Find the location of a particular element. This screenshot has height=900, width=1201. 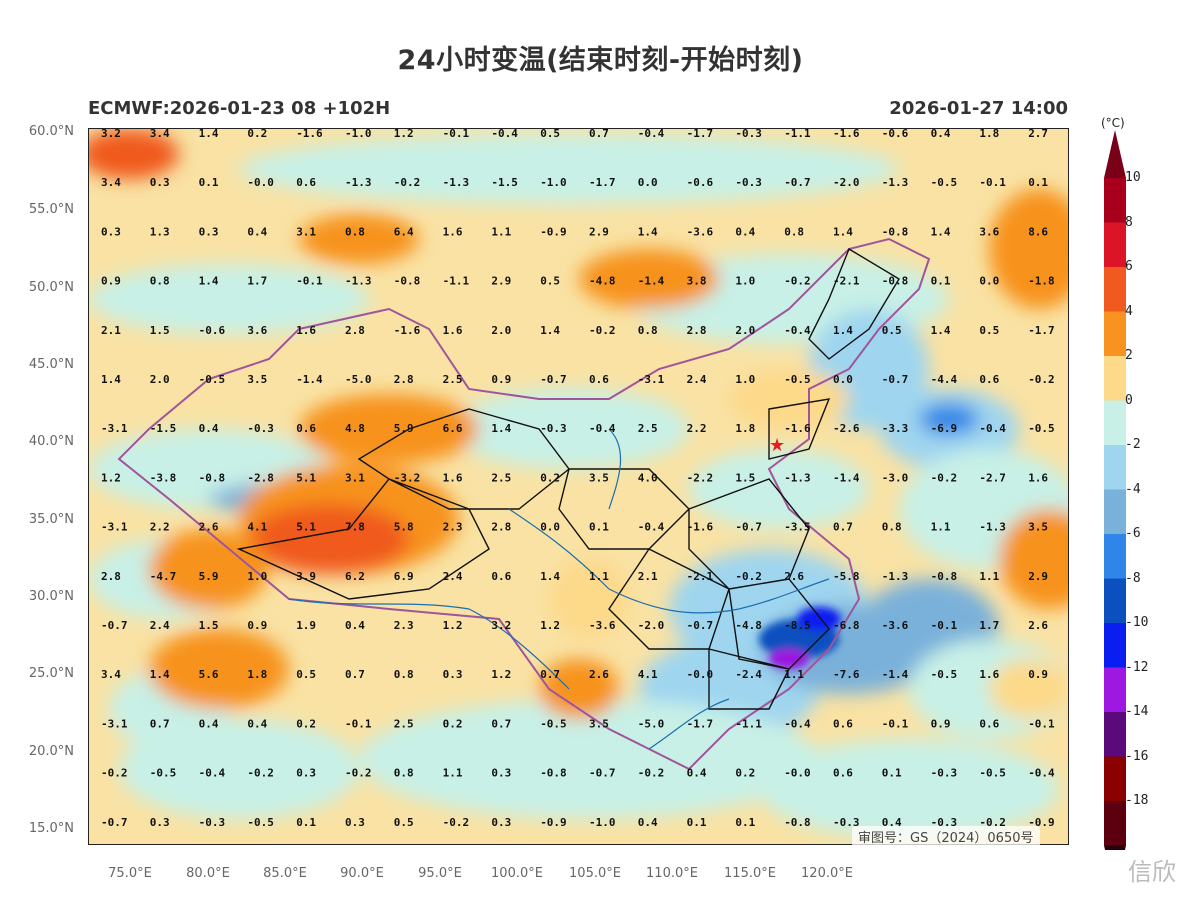

grid-value: 1.2 is located at coordinates (501, 674).